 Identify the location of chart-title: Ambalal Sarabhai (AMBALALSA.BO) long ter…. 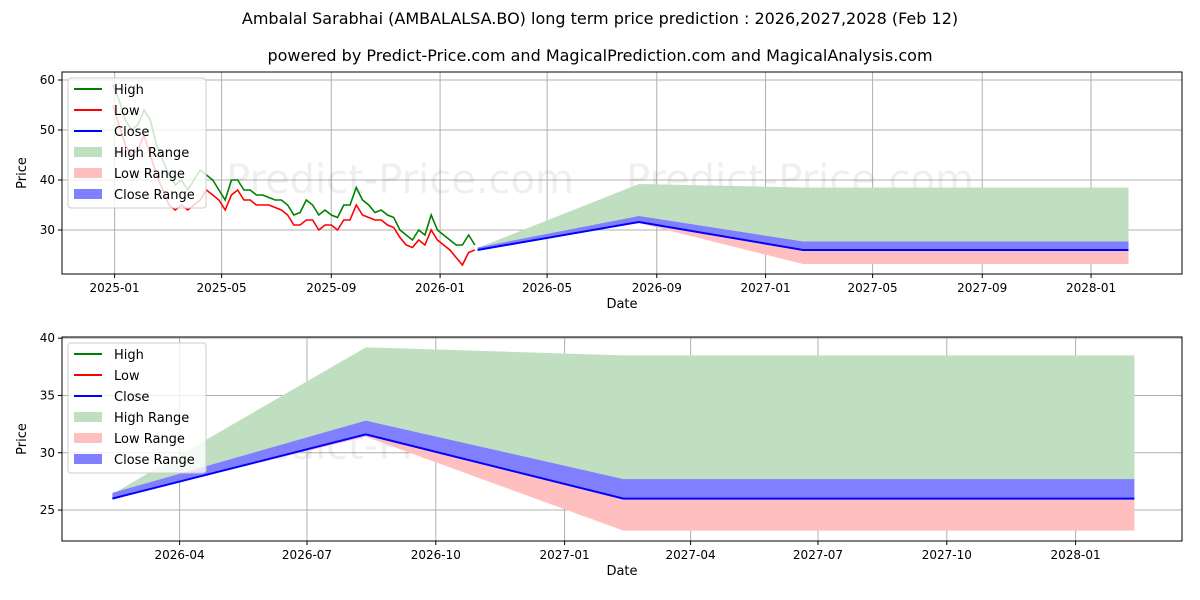
(600, 18).